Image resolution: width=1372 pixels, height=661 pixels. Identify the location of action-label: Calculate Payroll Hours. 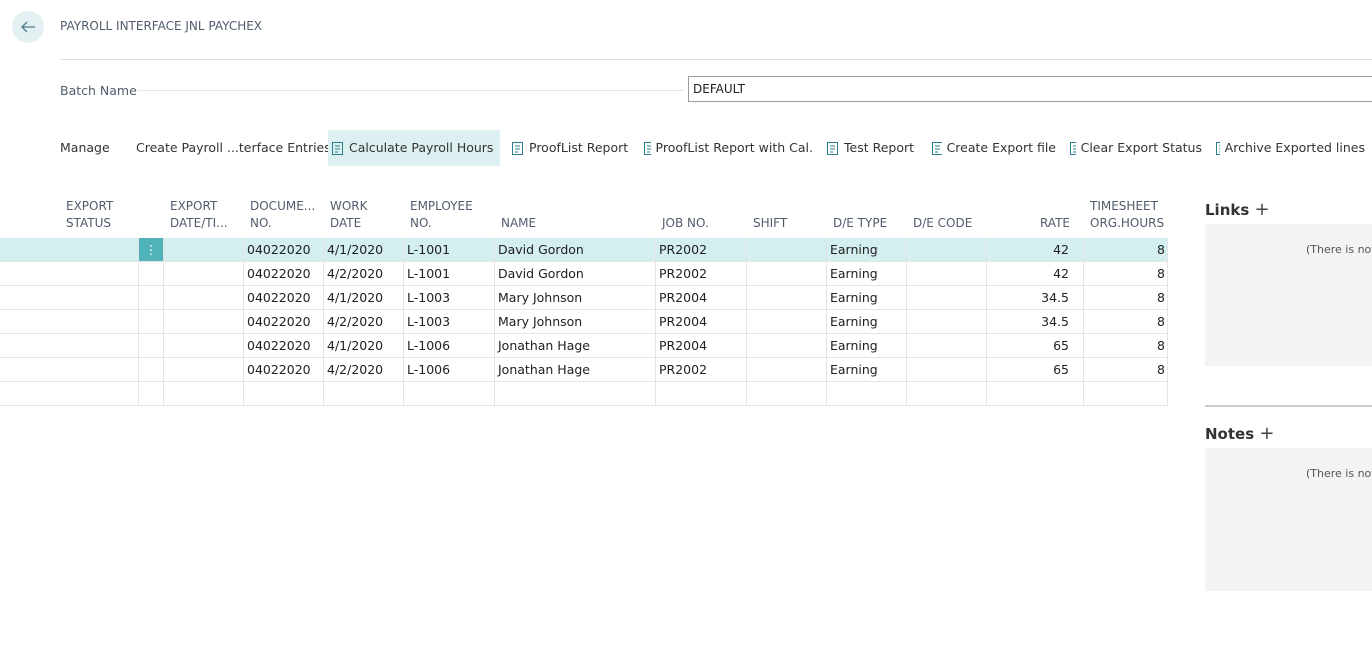
(421, 147).